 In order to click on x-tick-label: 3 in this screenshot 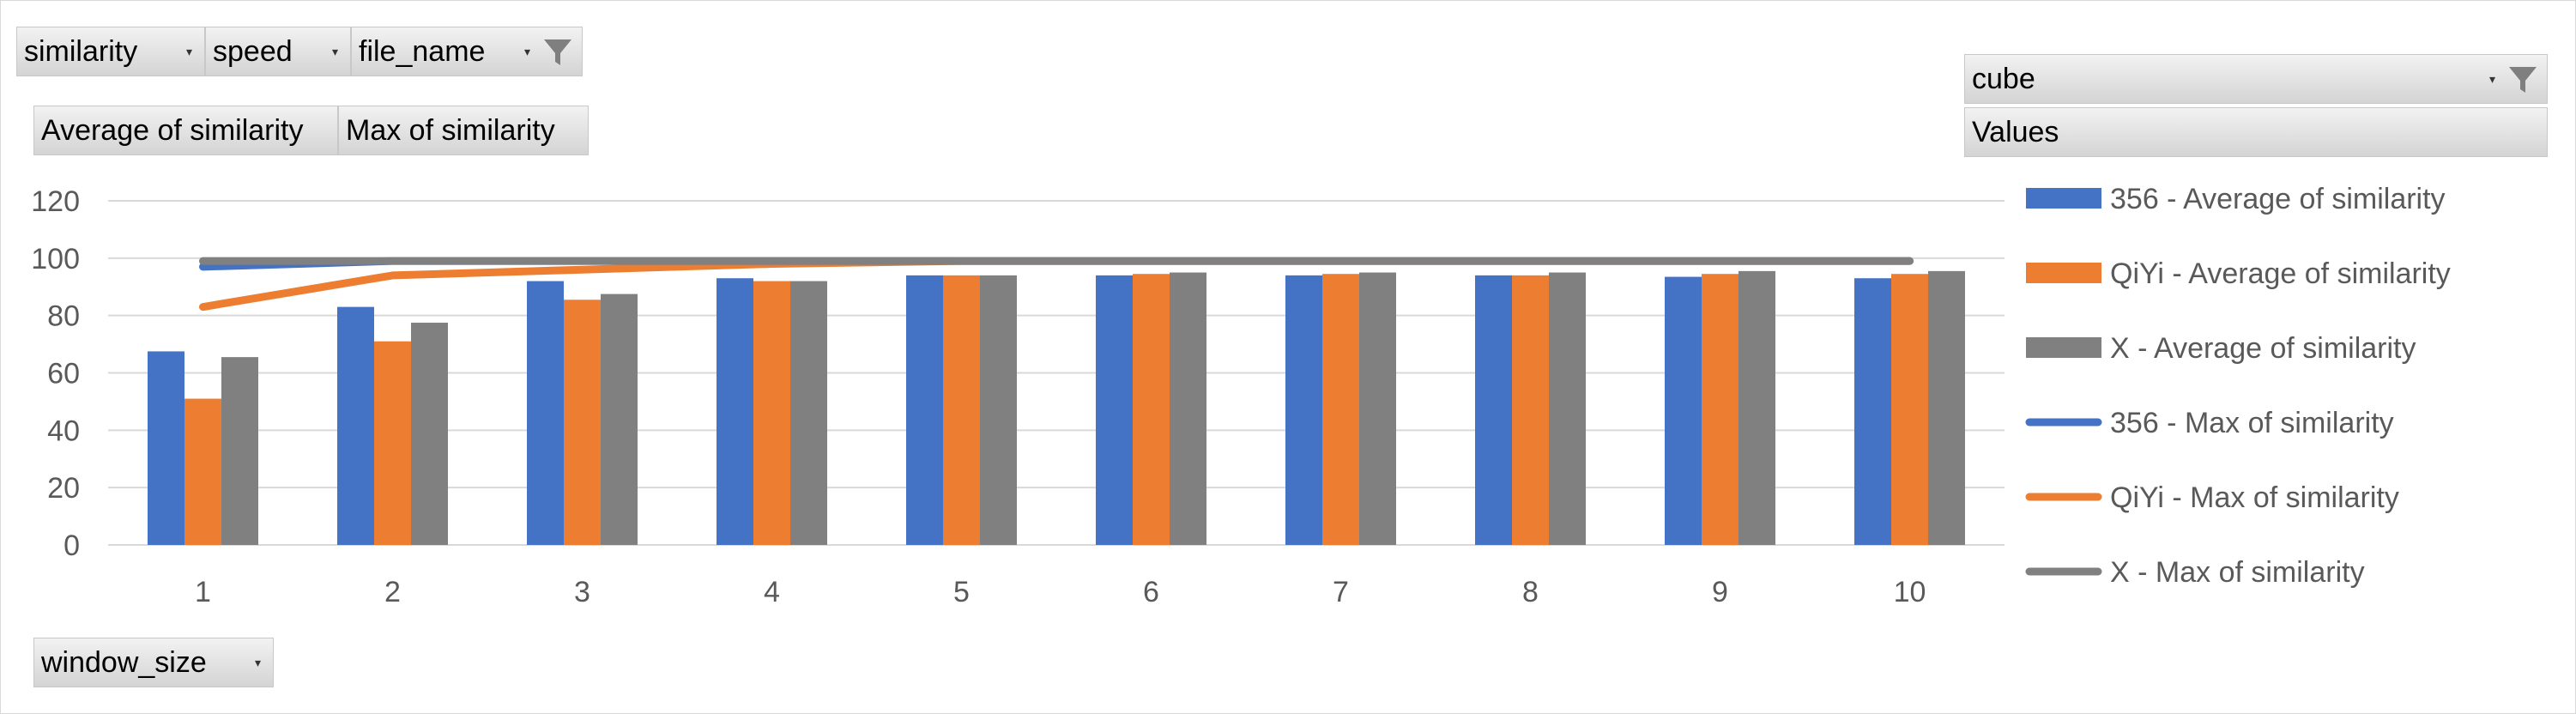, I will do `click(582, 592)`.